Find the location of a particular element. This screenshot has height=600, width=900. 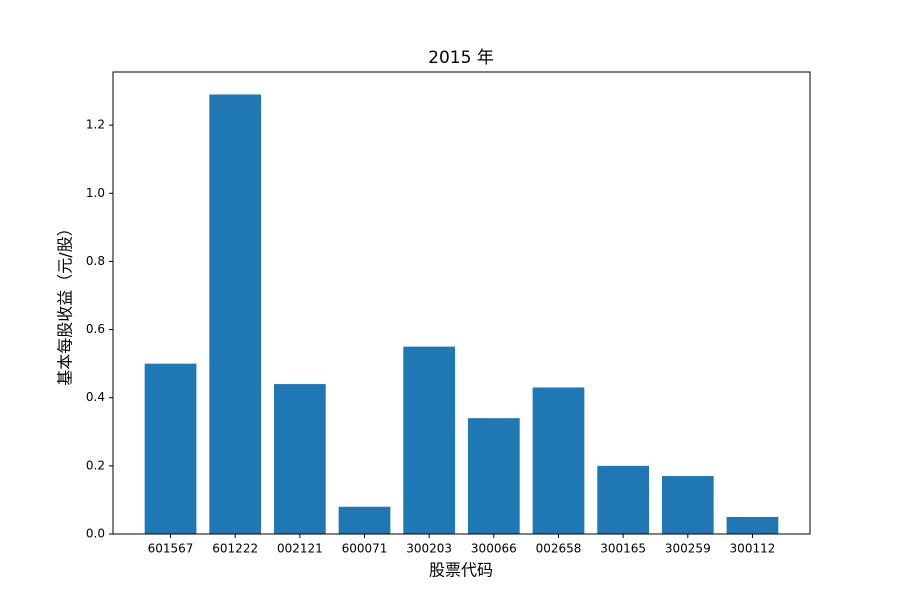

y-tick-label: 0.8 is located at coordinates (95, 261).